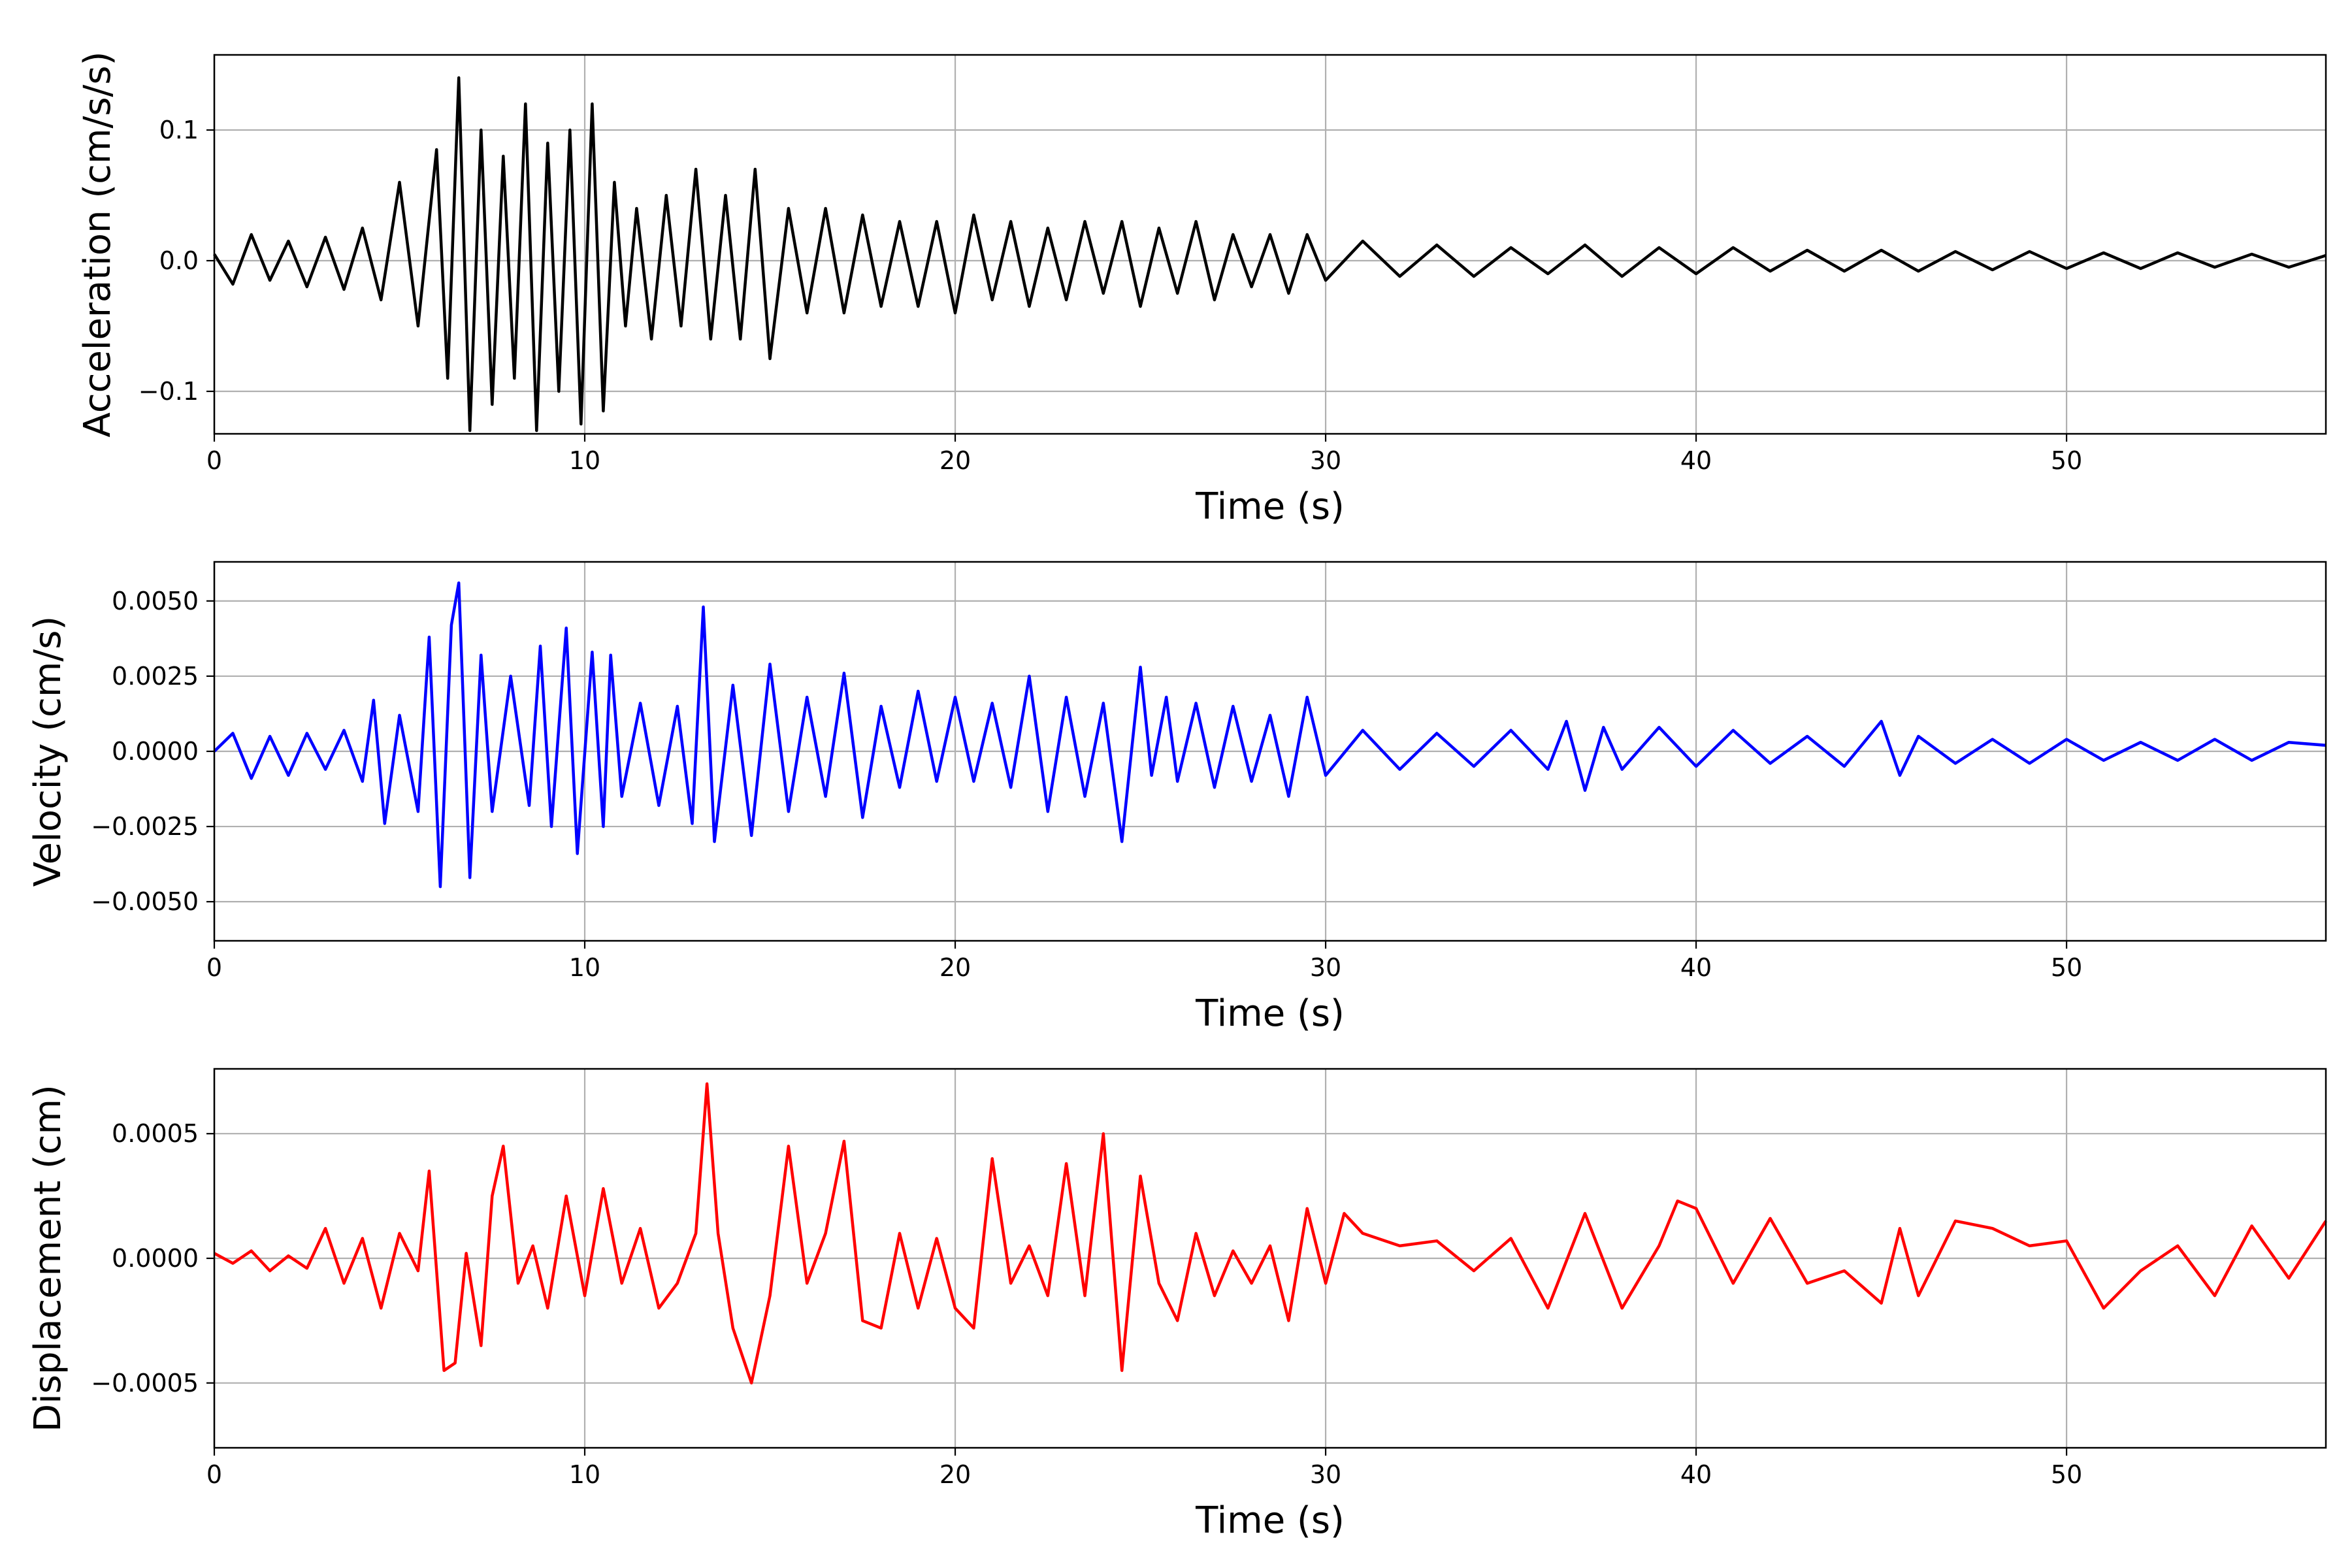 The width and height of the screenshot is (2352, 1568). What do you see at coordinates (1325, 1474) in the screenshot?
I see `displacement-xtick-label: 30` at bounding box center [1325, 1474].